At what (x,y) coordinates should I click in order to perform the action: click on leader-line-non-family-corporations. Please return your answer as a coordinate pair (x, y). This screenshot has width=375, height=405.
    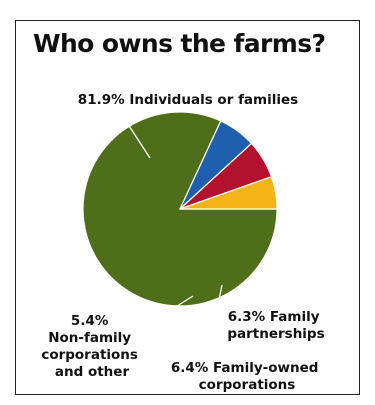
    Looking at the image, I should click on (171, 309).